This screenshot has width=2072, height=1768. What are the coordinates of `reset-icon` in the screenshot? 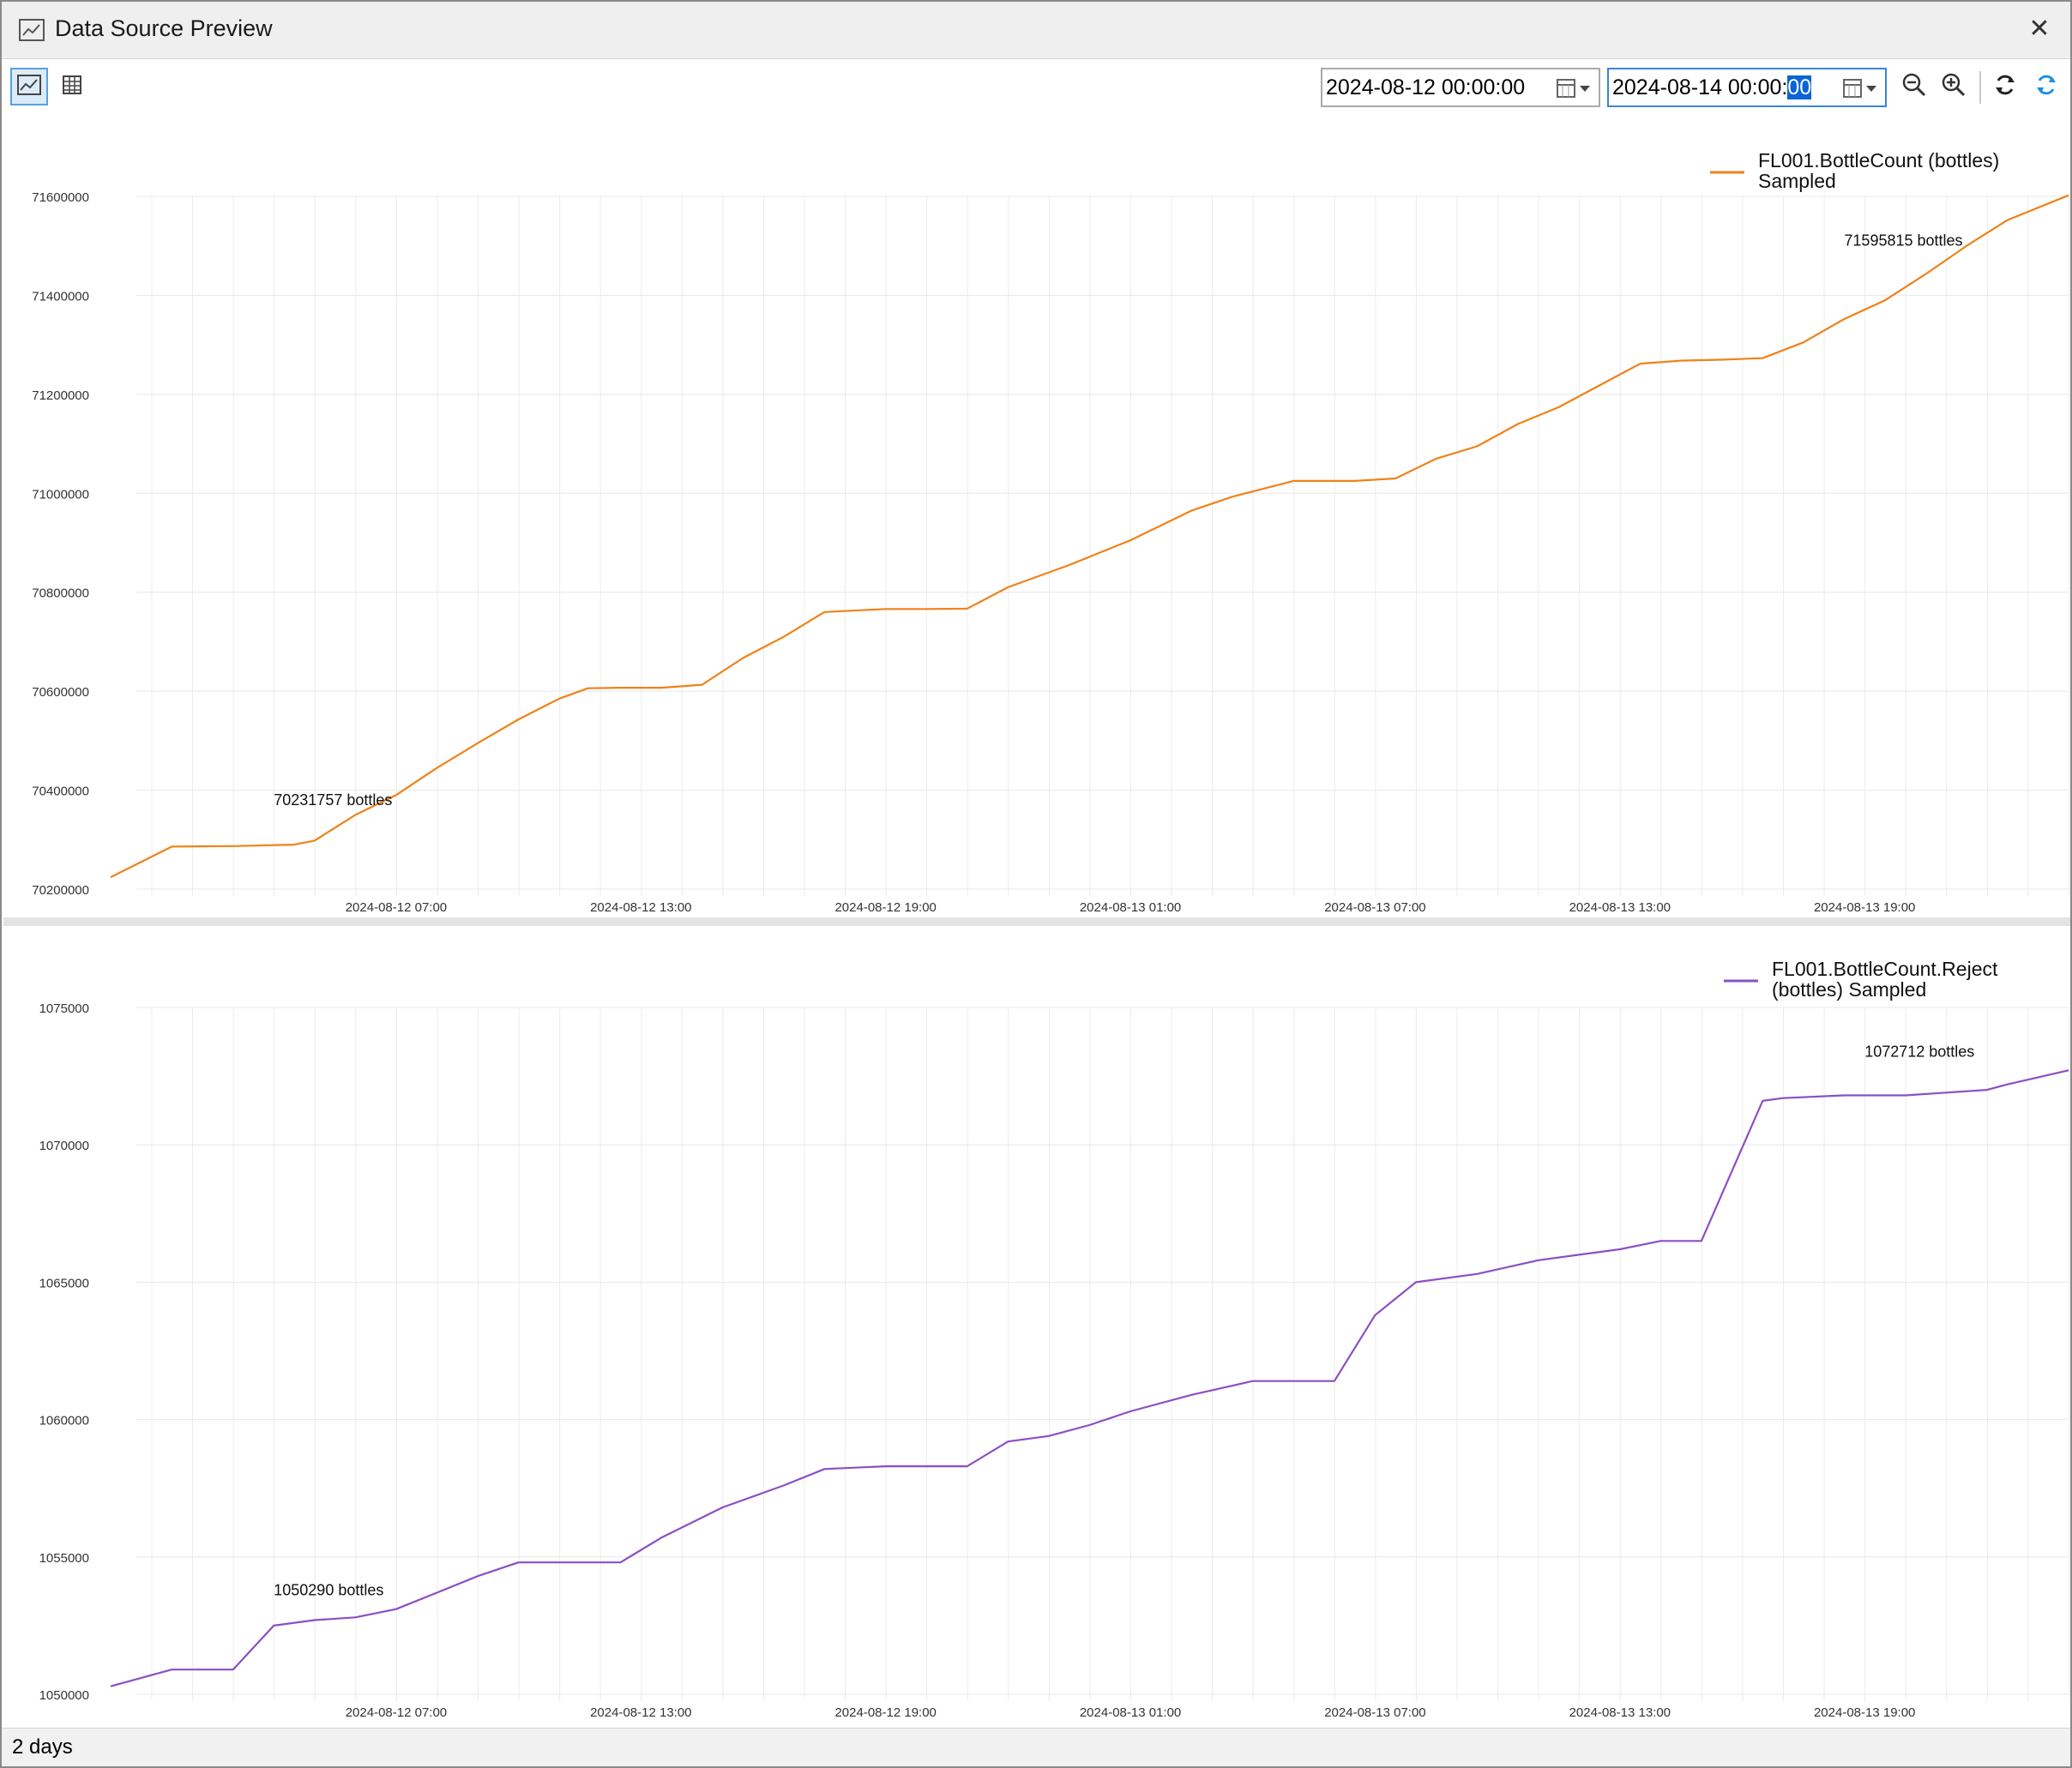 It's located at (2005, 87).